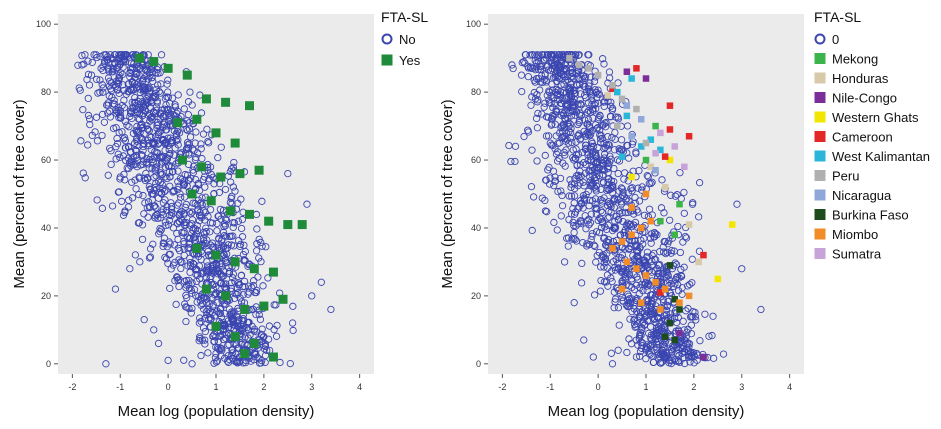 This screenshot has height=429, width=941. What do you see at coordinates (404, 17) in the screenshot?
I see `legend-title-left: FTA-SL` at bounding box center [404, 17].